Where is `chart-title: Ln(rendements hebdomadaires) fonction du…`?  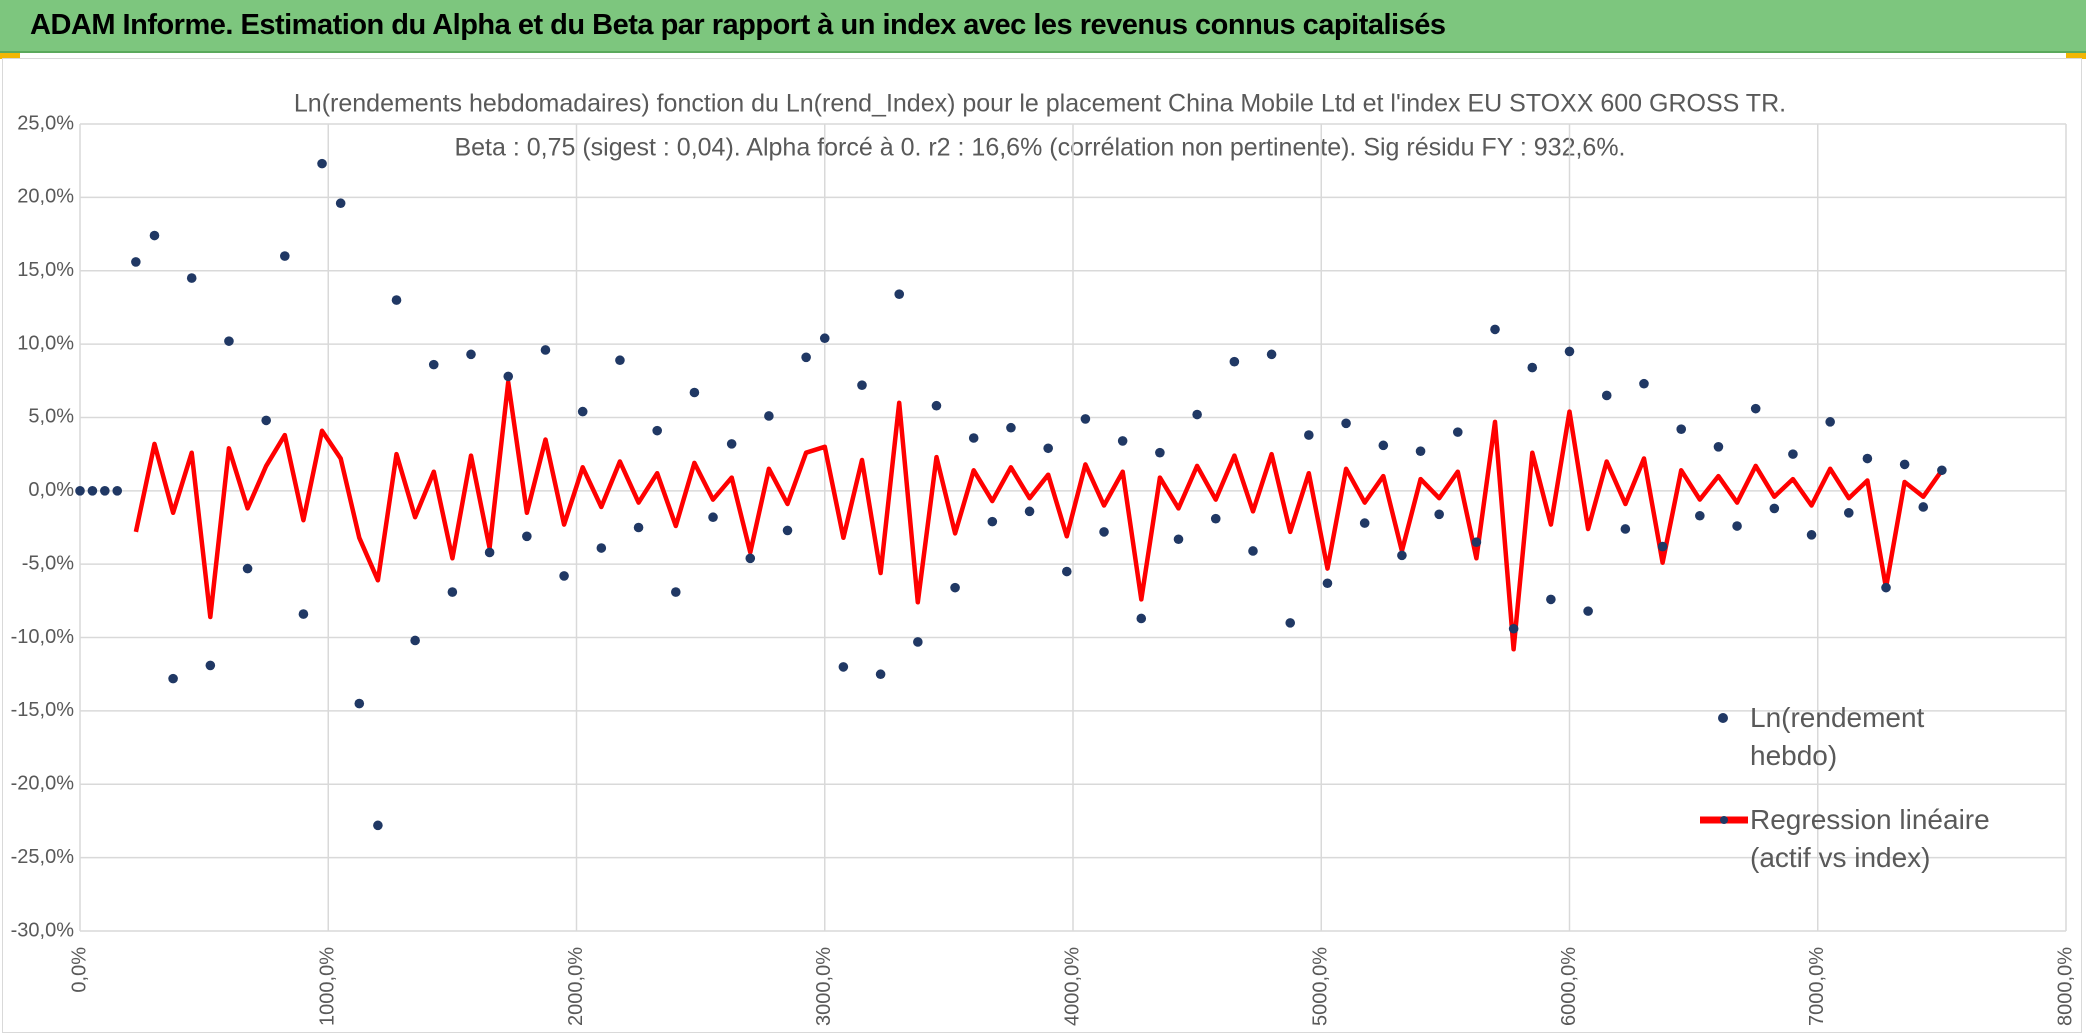 chart-title: Ln(rendements hebdomadaires) fonction du… is located at coordinates (1040, 104).